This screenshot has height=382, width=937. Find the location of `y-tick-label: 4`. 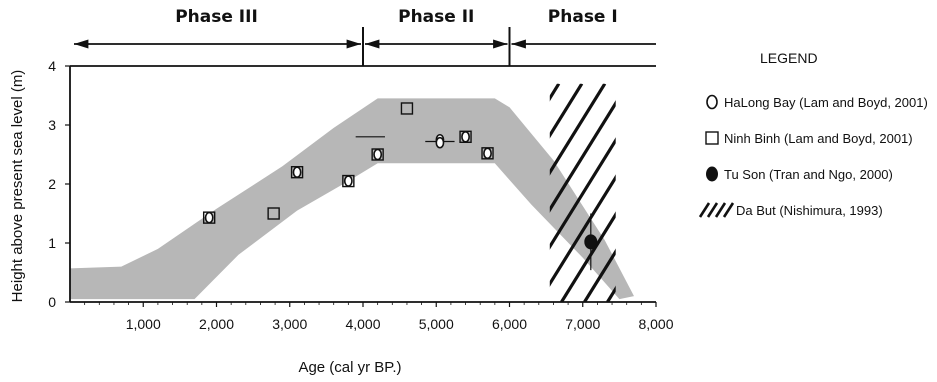

y-tick-label: 4 is located at coordinates (52, 66).